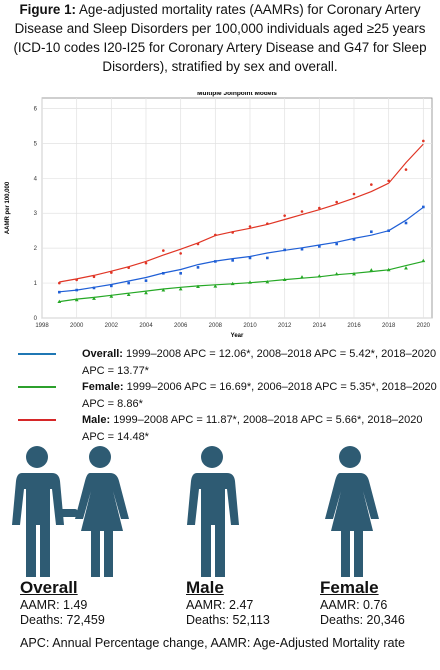 Image resolution: width=440 pixels, height=670 pixels. Describe the element at coordinates (36, 214) in the screenshot. I see `y-tick-label: 3` at that location.